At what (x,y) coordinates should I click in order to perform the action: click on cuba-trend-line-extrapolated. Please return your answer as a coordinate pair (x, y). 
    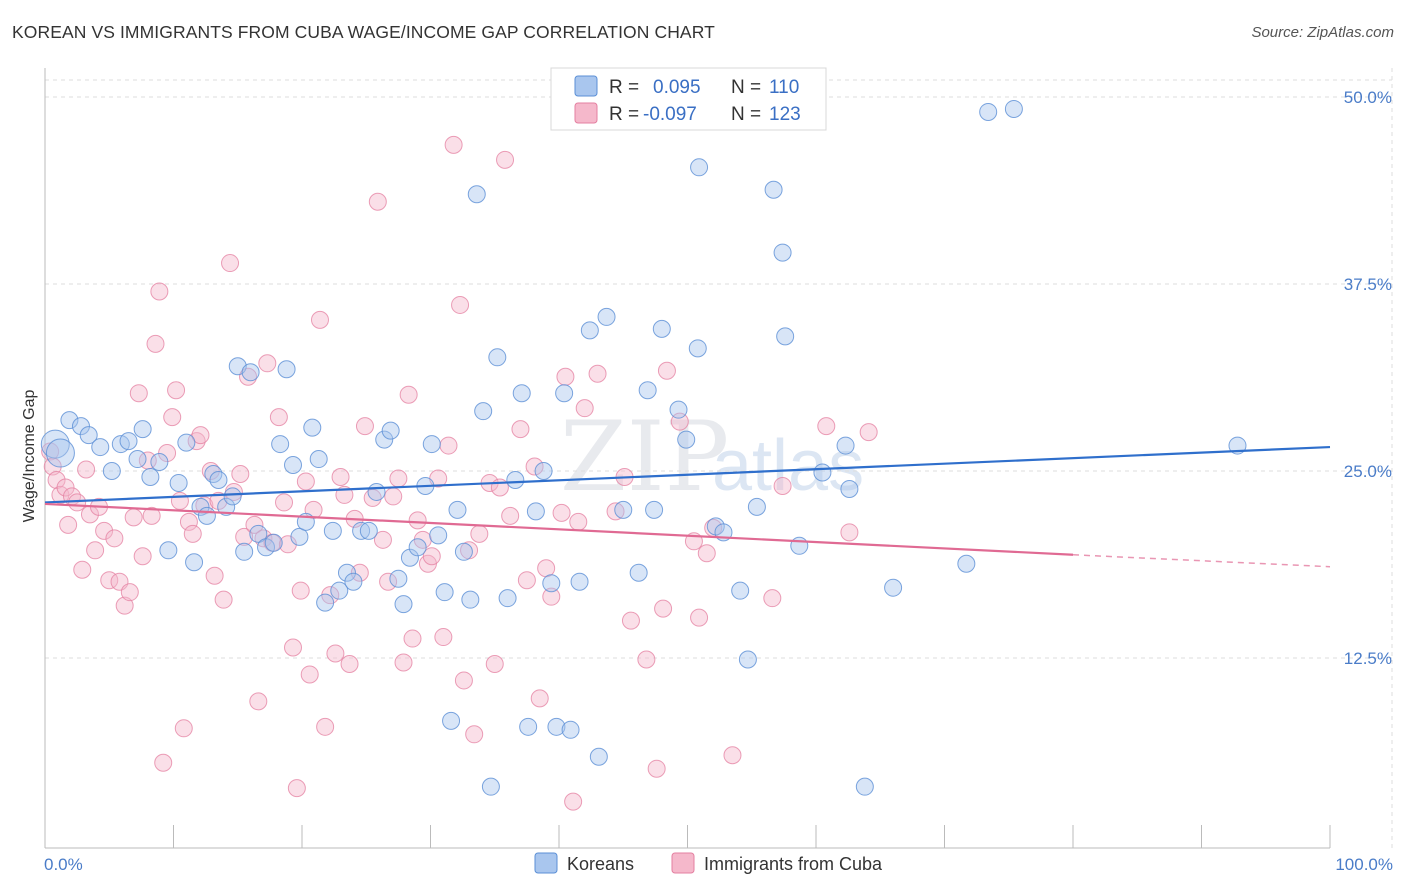
    Looking at the image, I should click on (1201, 561).